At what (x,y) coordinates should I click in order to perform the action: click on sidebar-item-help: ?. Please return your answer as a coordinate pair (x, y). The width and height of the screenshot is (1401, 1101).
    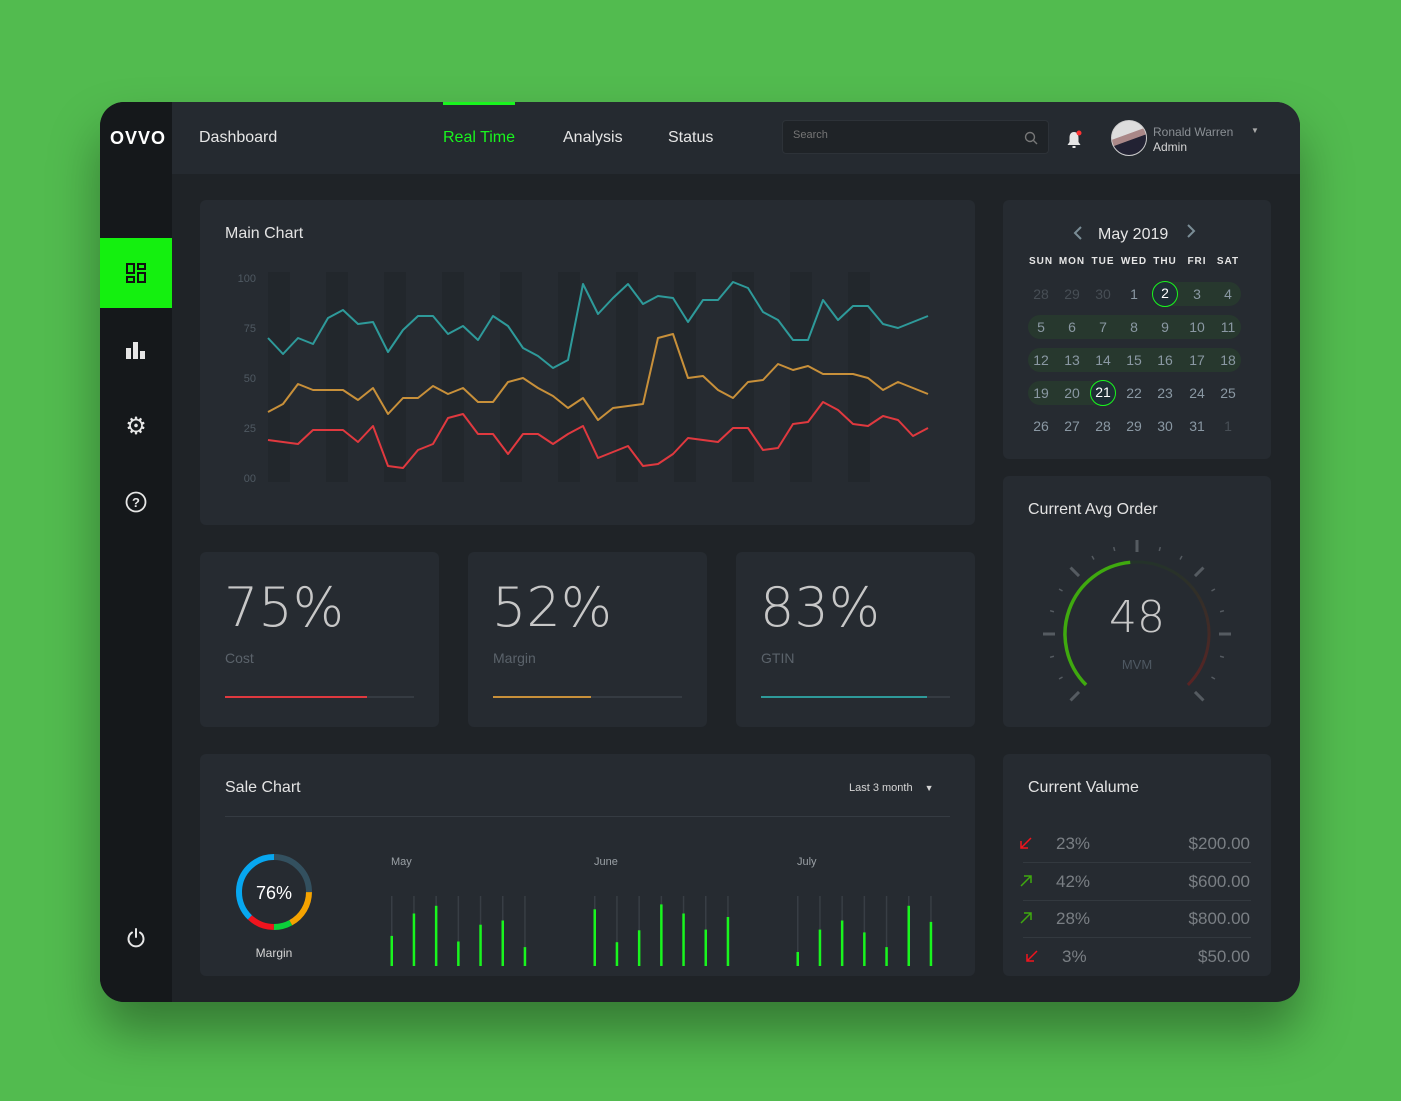
    Looking at the image, I should click on (136, 502).